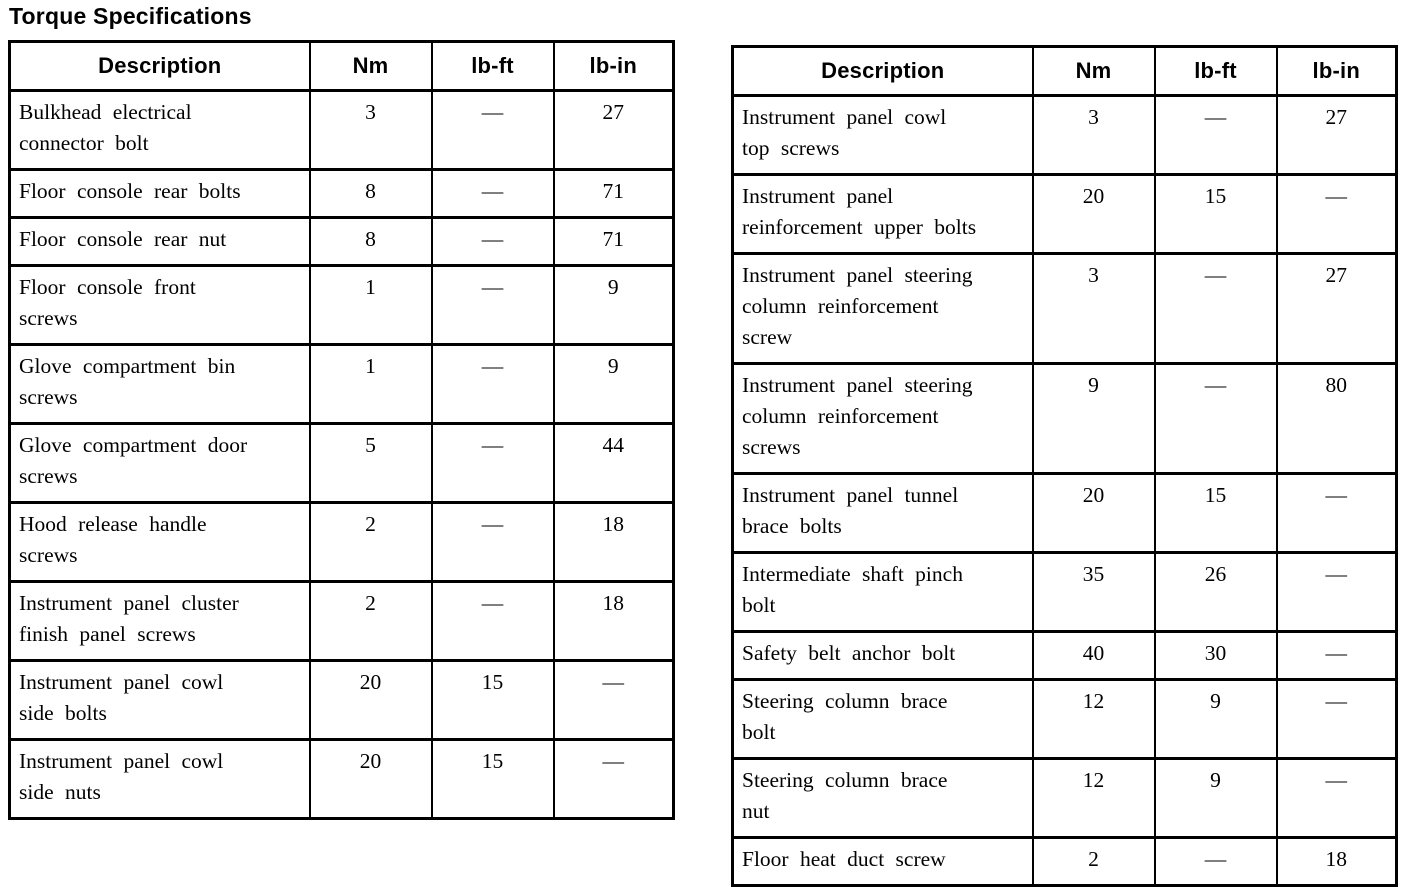 Image resolution: width=1408 pixels, height=887 pixels. What do you see at coordinates (1064, 655) in the screenshot?
I see `table-row: Safety belt anchor bolt 40 30—` at bounding box center [1064, 655].